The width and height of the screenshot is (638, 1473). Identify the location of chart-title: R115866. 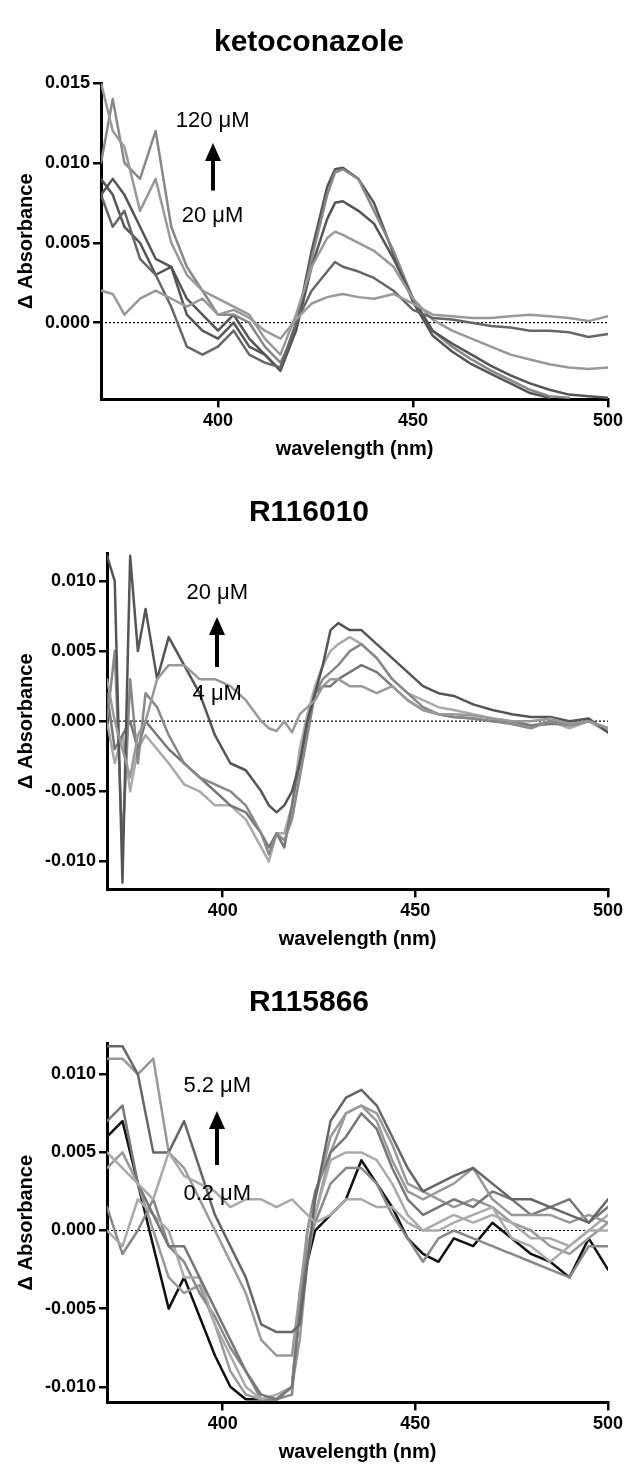
(309, 1001).